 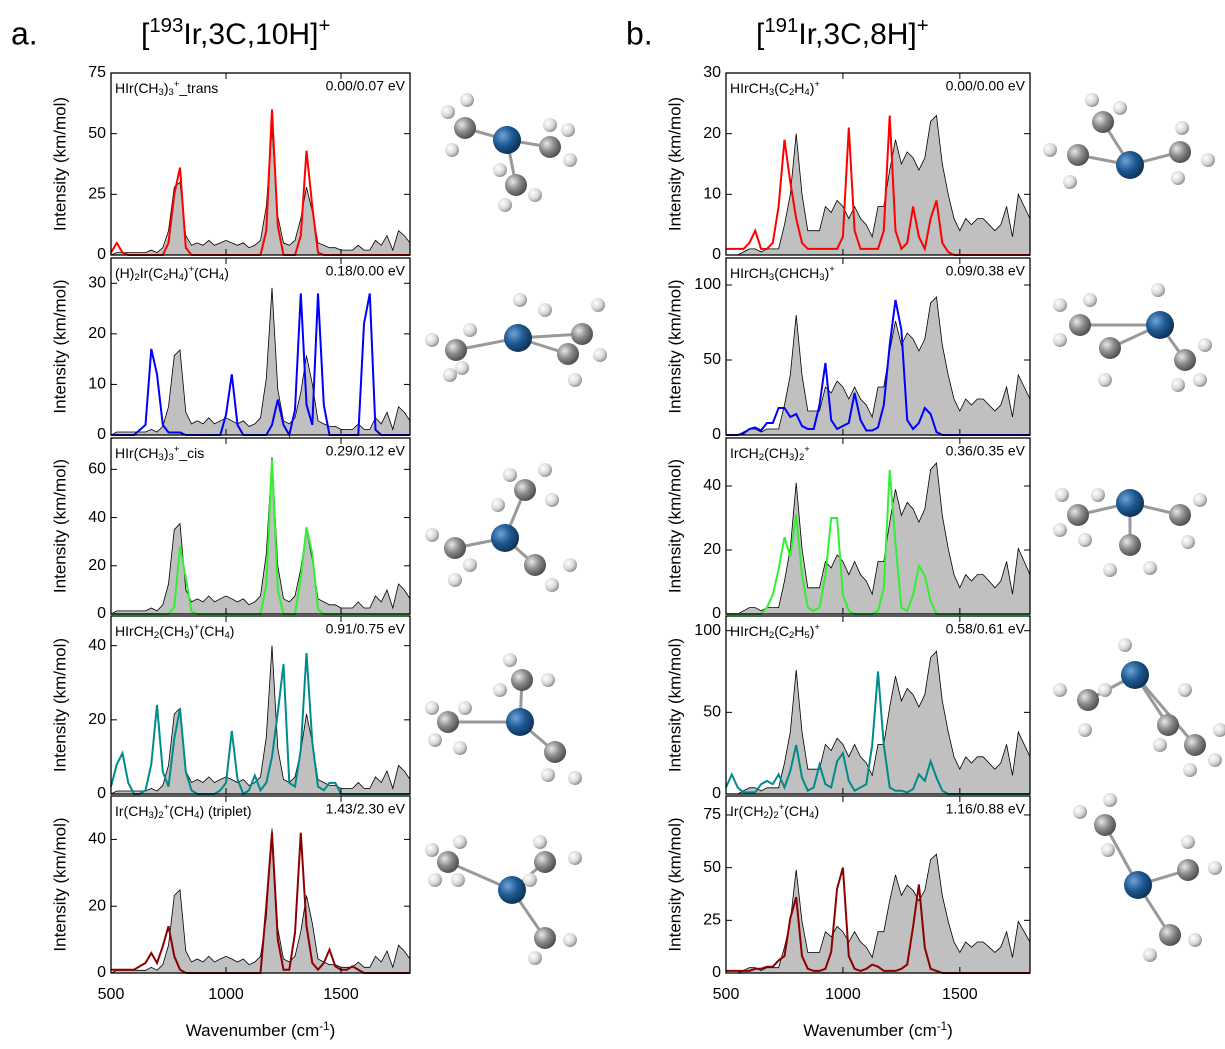 I want to click on text-part: [, so click(x=145, y=34).